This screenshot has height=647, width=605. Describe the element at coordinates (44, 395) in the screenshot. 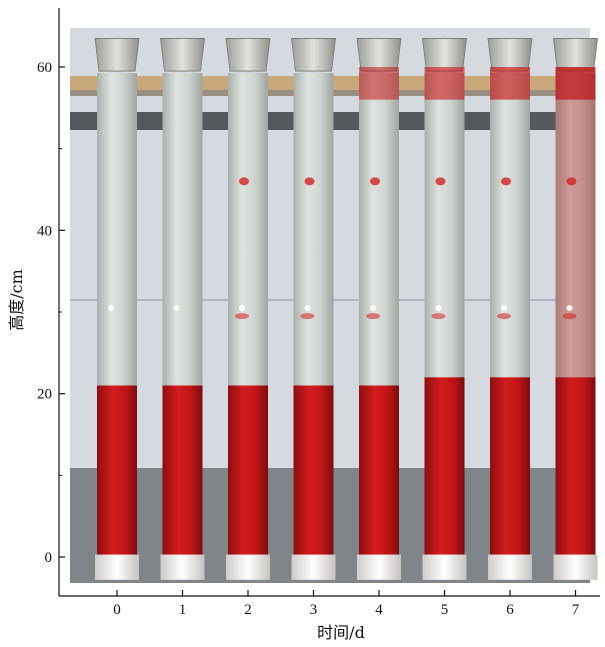

I see `y-tick-label: 20` at that location.